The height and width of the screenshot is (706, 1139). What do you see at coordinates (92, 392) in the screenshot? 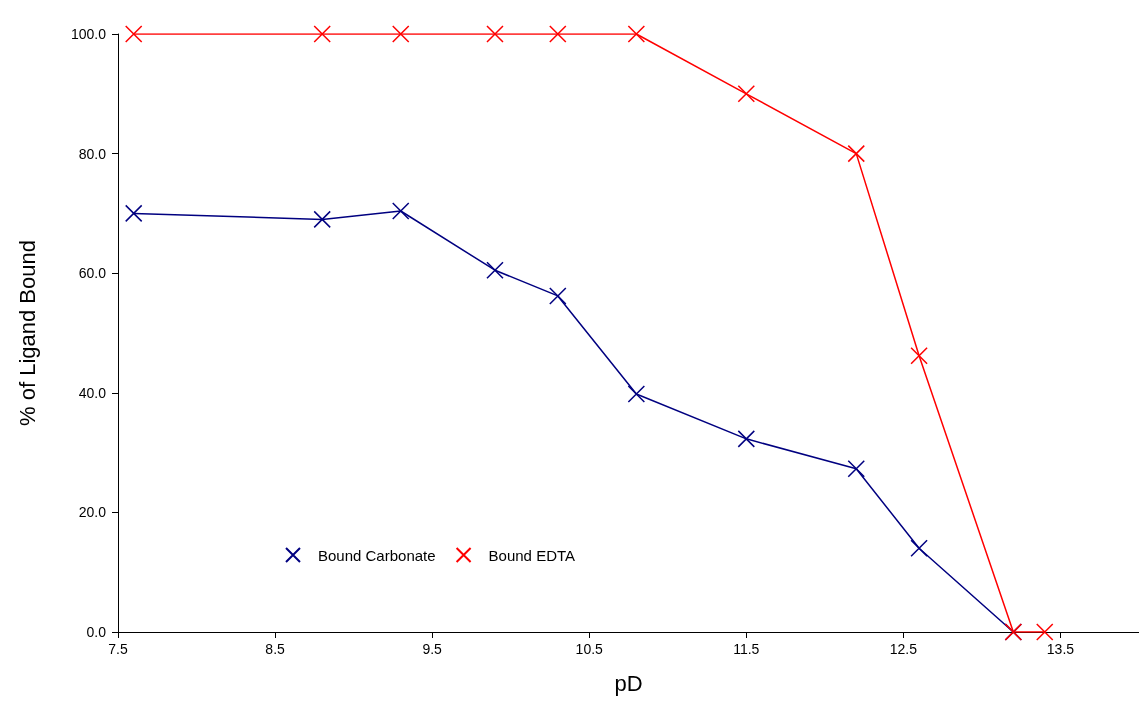
I see `y-tick-label: 40.0` at bounding box center [92, 392].